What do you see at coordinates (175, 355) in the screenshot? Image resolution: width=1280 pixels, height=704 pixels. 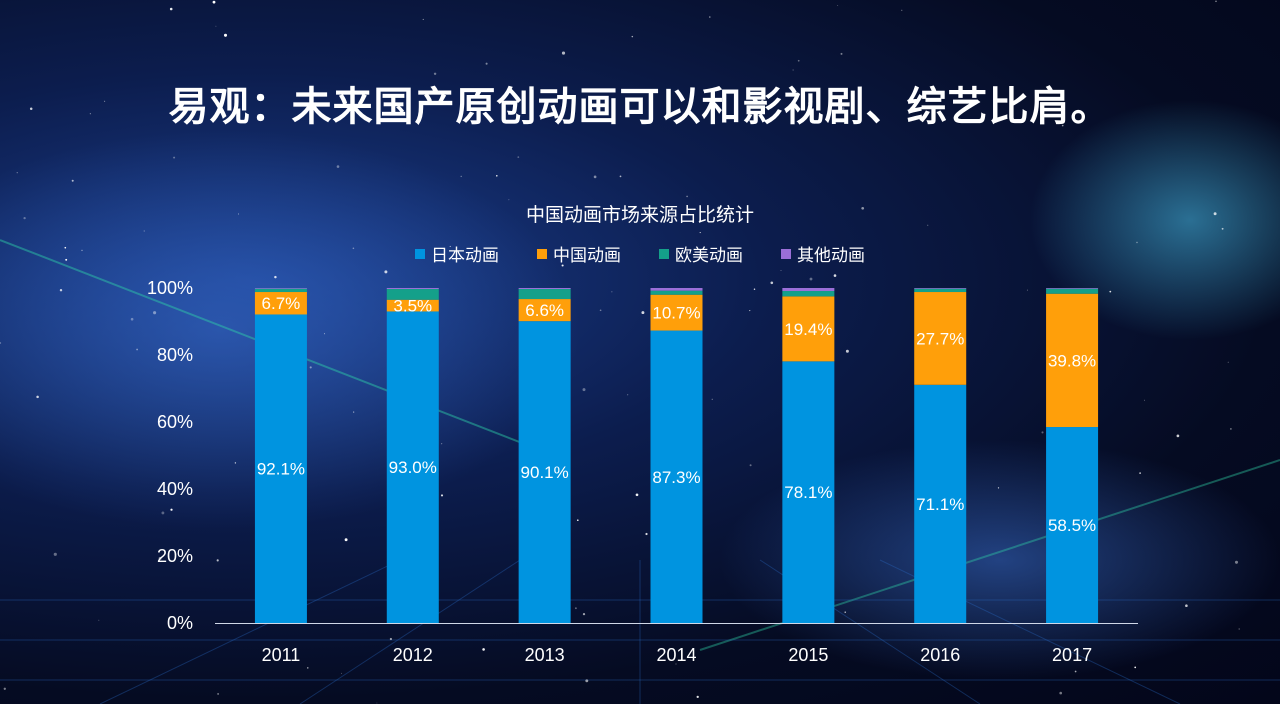 I see `y-tick-label: 80%` at bounding box center [175, 355].